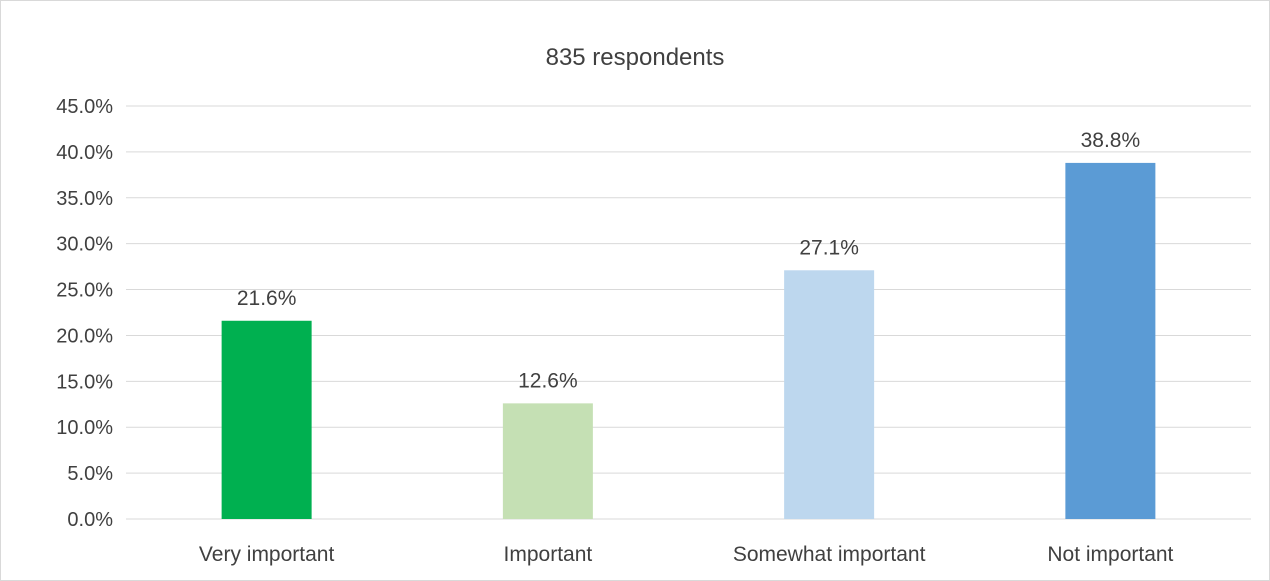  What do you see at coordinates (84, 245) in the screenshot?
I see `y-tick-label: 30.0%` at bounding box center [84, 245].